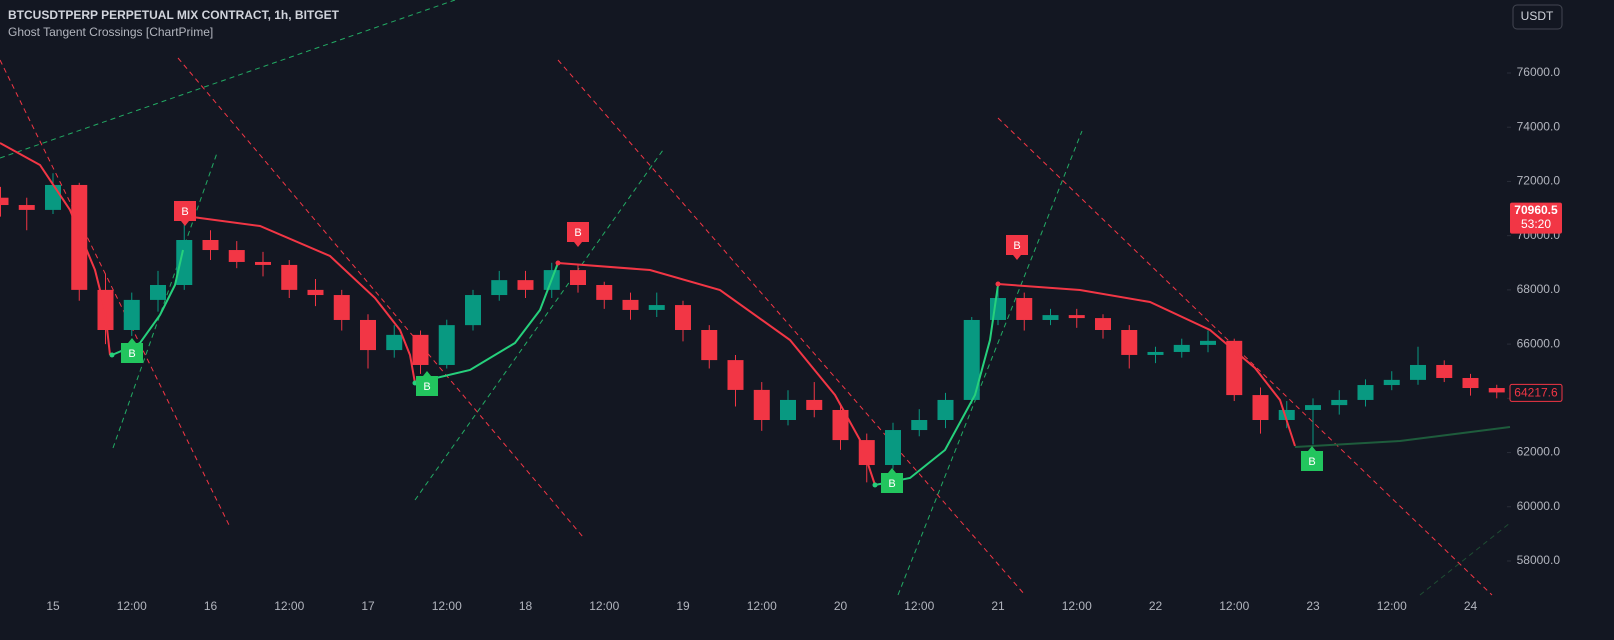 This screenshot has height=640, width=1614. Describe the element at coordinates (998, 606) in the screenshot. I see `x-tick-label: 21` at that location.